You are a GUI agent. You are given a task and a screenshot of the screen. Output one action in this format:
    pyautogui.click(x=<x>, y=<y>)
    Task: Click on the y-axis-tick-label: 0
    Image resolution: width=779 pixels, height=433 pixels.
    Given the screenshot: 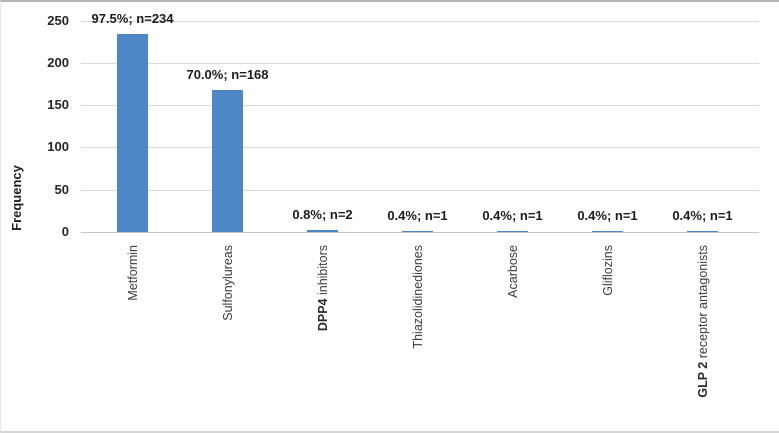 What is the action you would take?
    pyautogui.click(x=65, y=231)
    